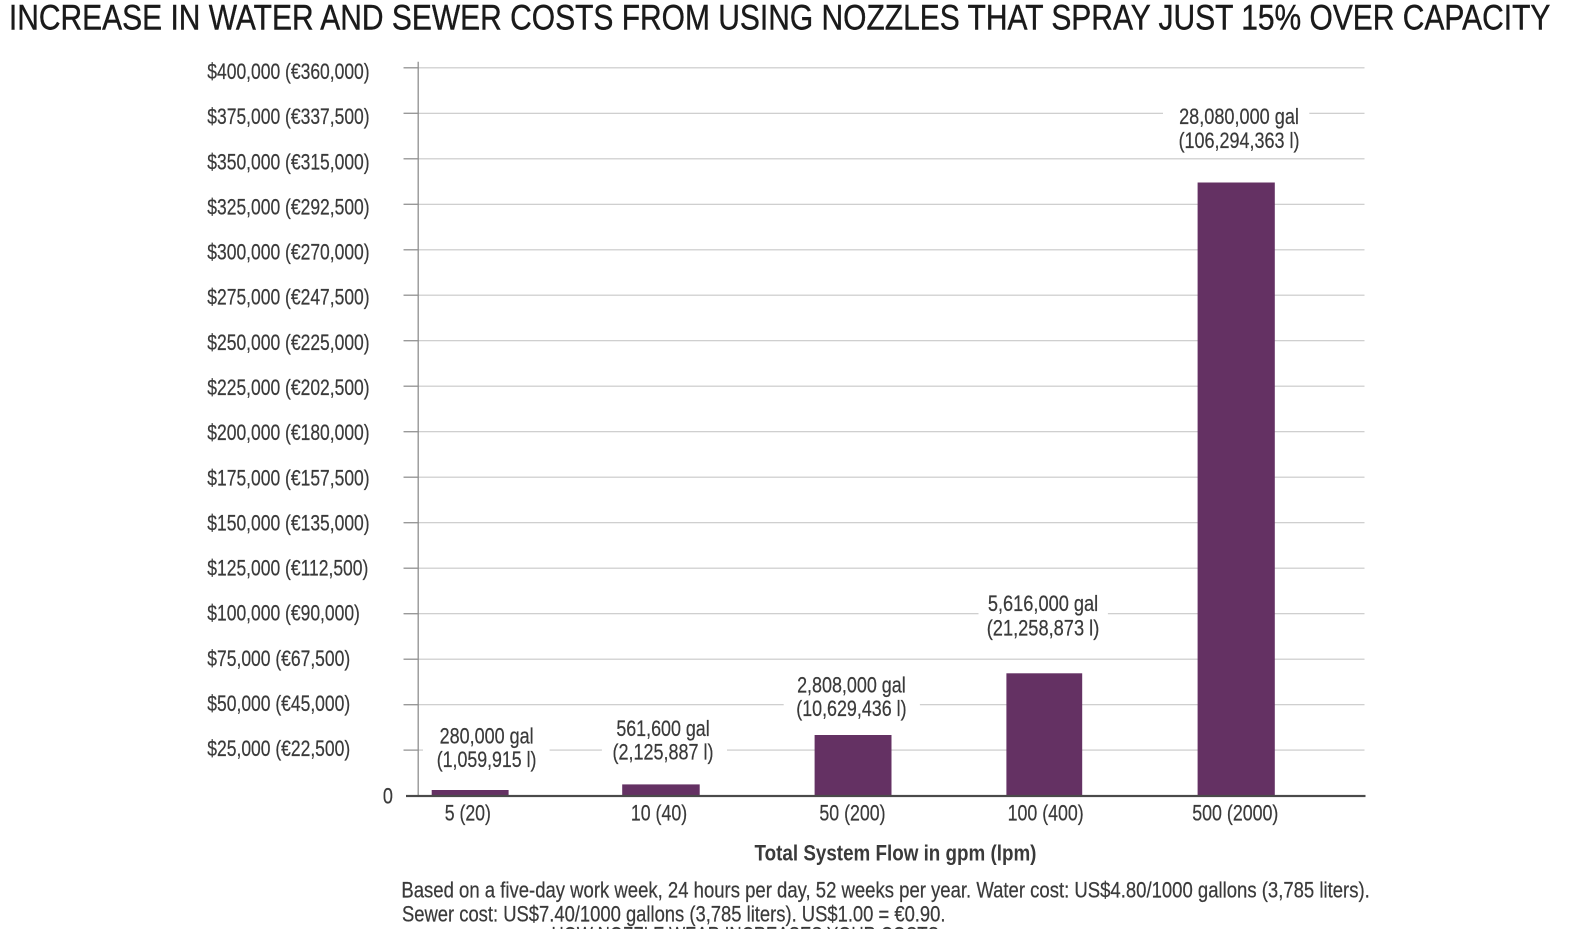 This screenshot has width=1574, height=929. I want to click on svg-text: (106,294,363 l), so click(1239, 141).